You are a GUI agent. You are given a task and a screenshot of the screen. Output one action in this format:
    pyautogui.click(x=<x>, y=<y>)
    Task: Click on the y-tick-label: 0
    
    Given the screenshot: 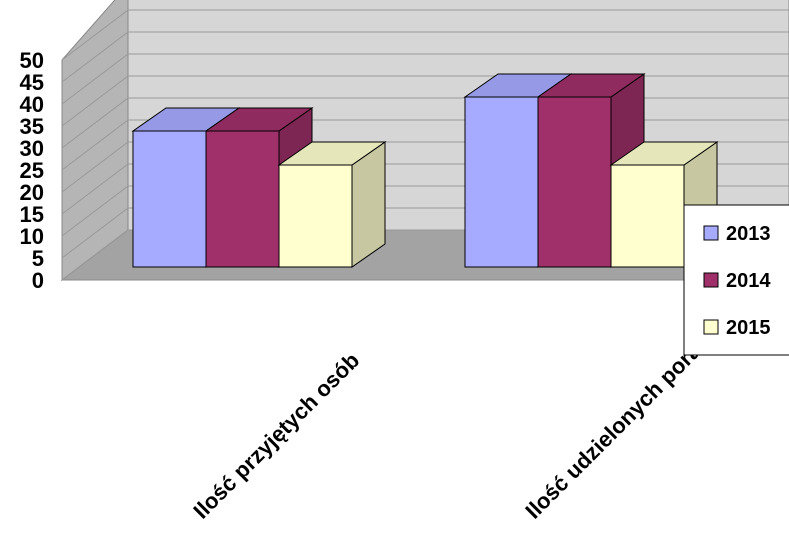 What is the action you would take?
    pyautogui.click(x=38, y=280)
    